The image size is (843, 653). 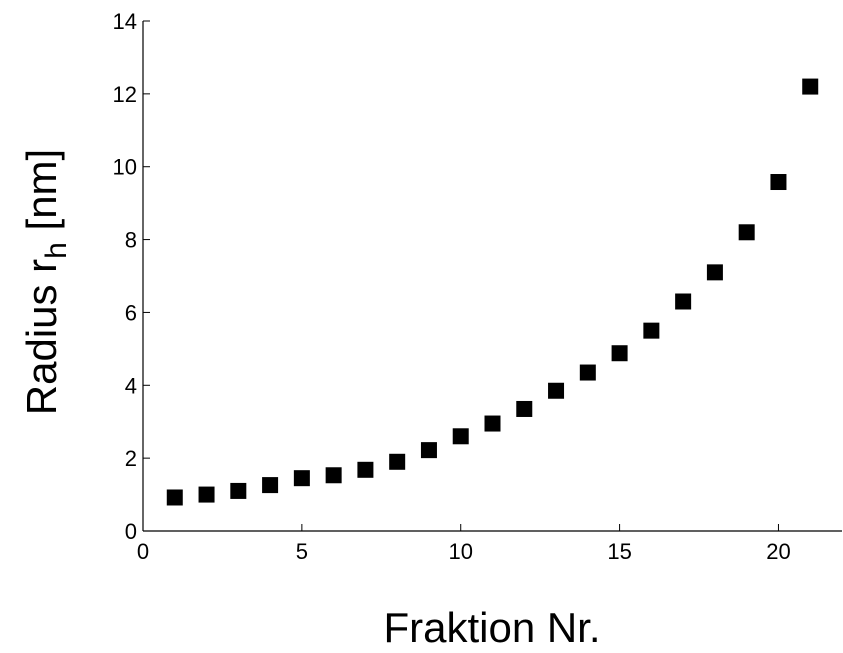 I want to click on x-axis-label: Fraktion Nr., so click(x=491, y=626).